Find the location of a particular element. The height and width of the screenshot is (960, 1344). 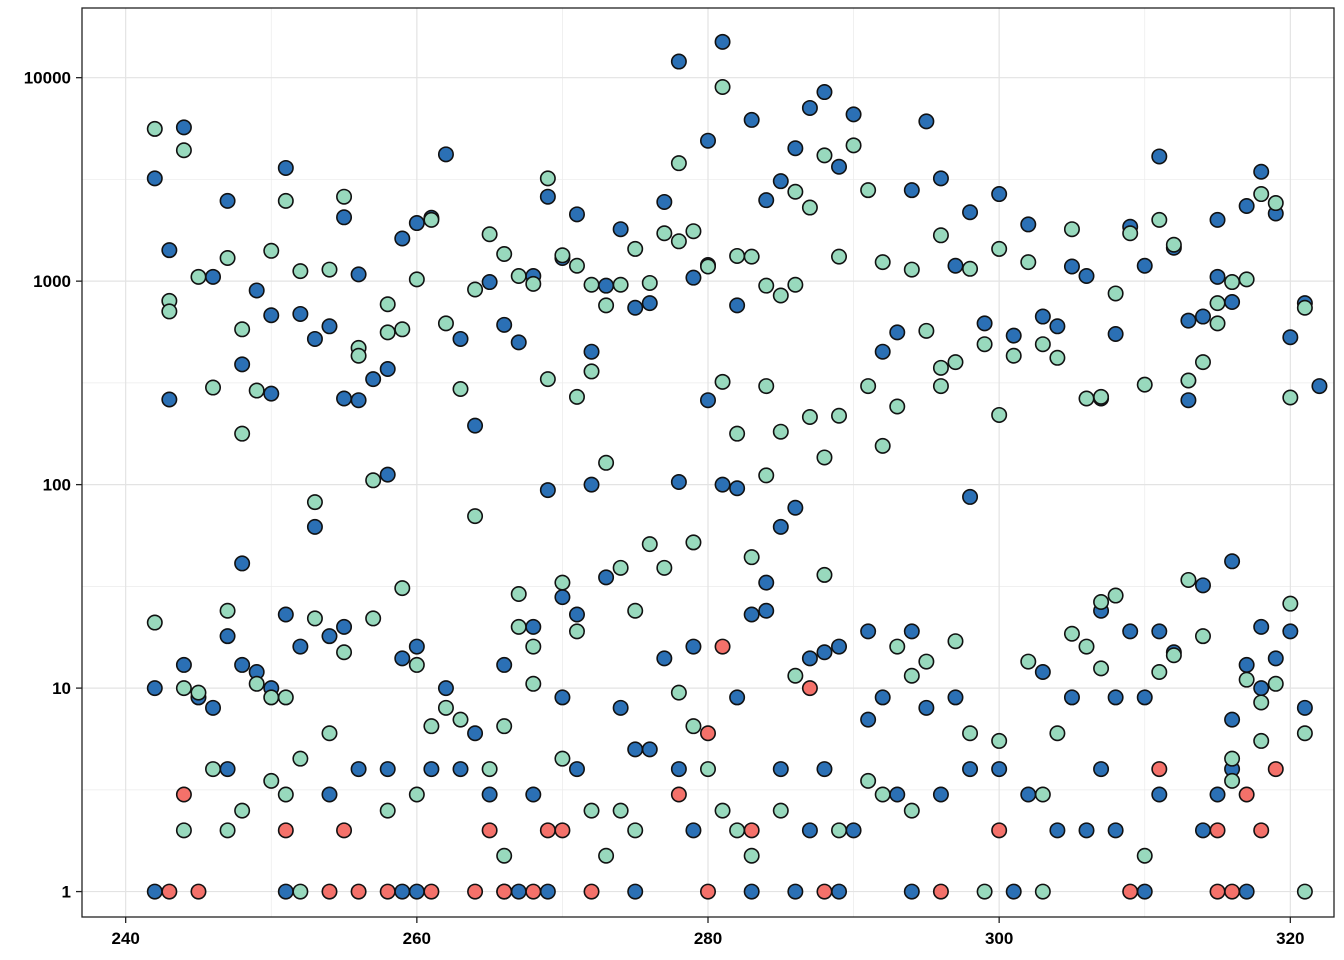

y-tick-label: 1 is located at coordinates (66, 892).